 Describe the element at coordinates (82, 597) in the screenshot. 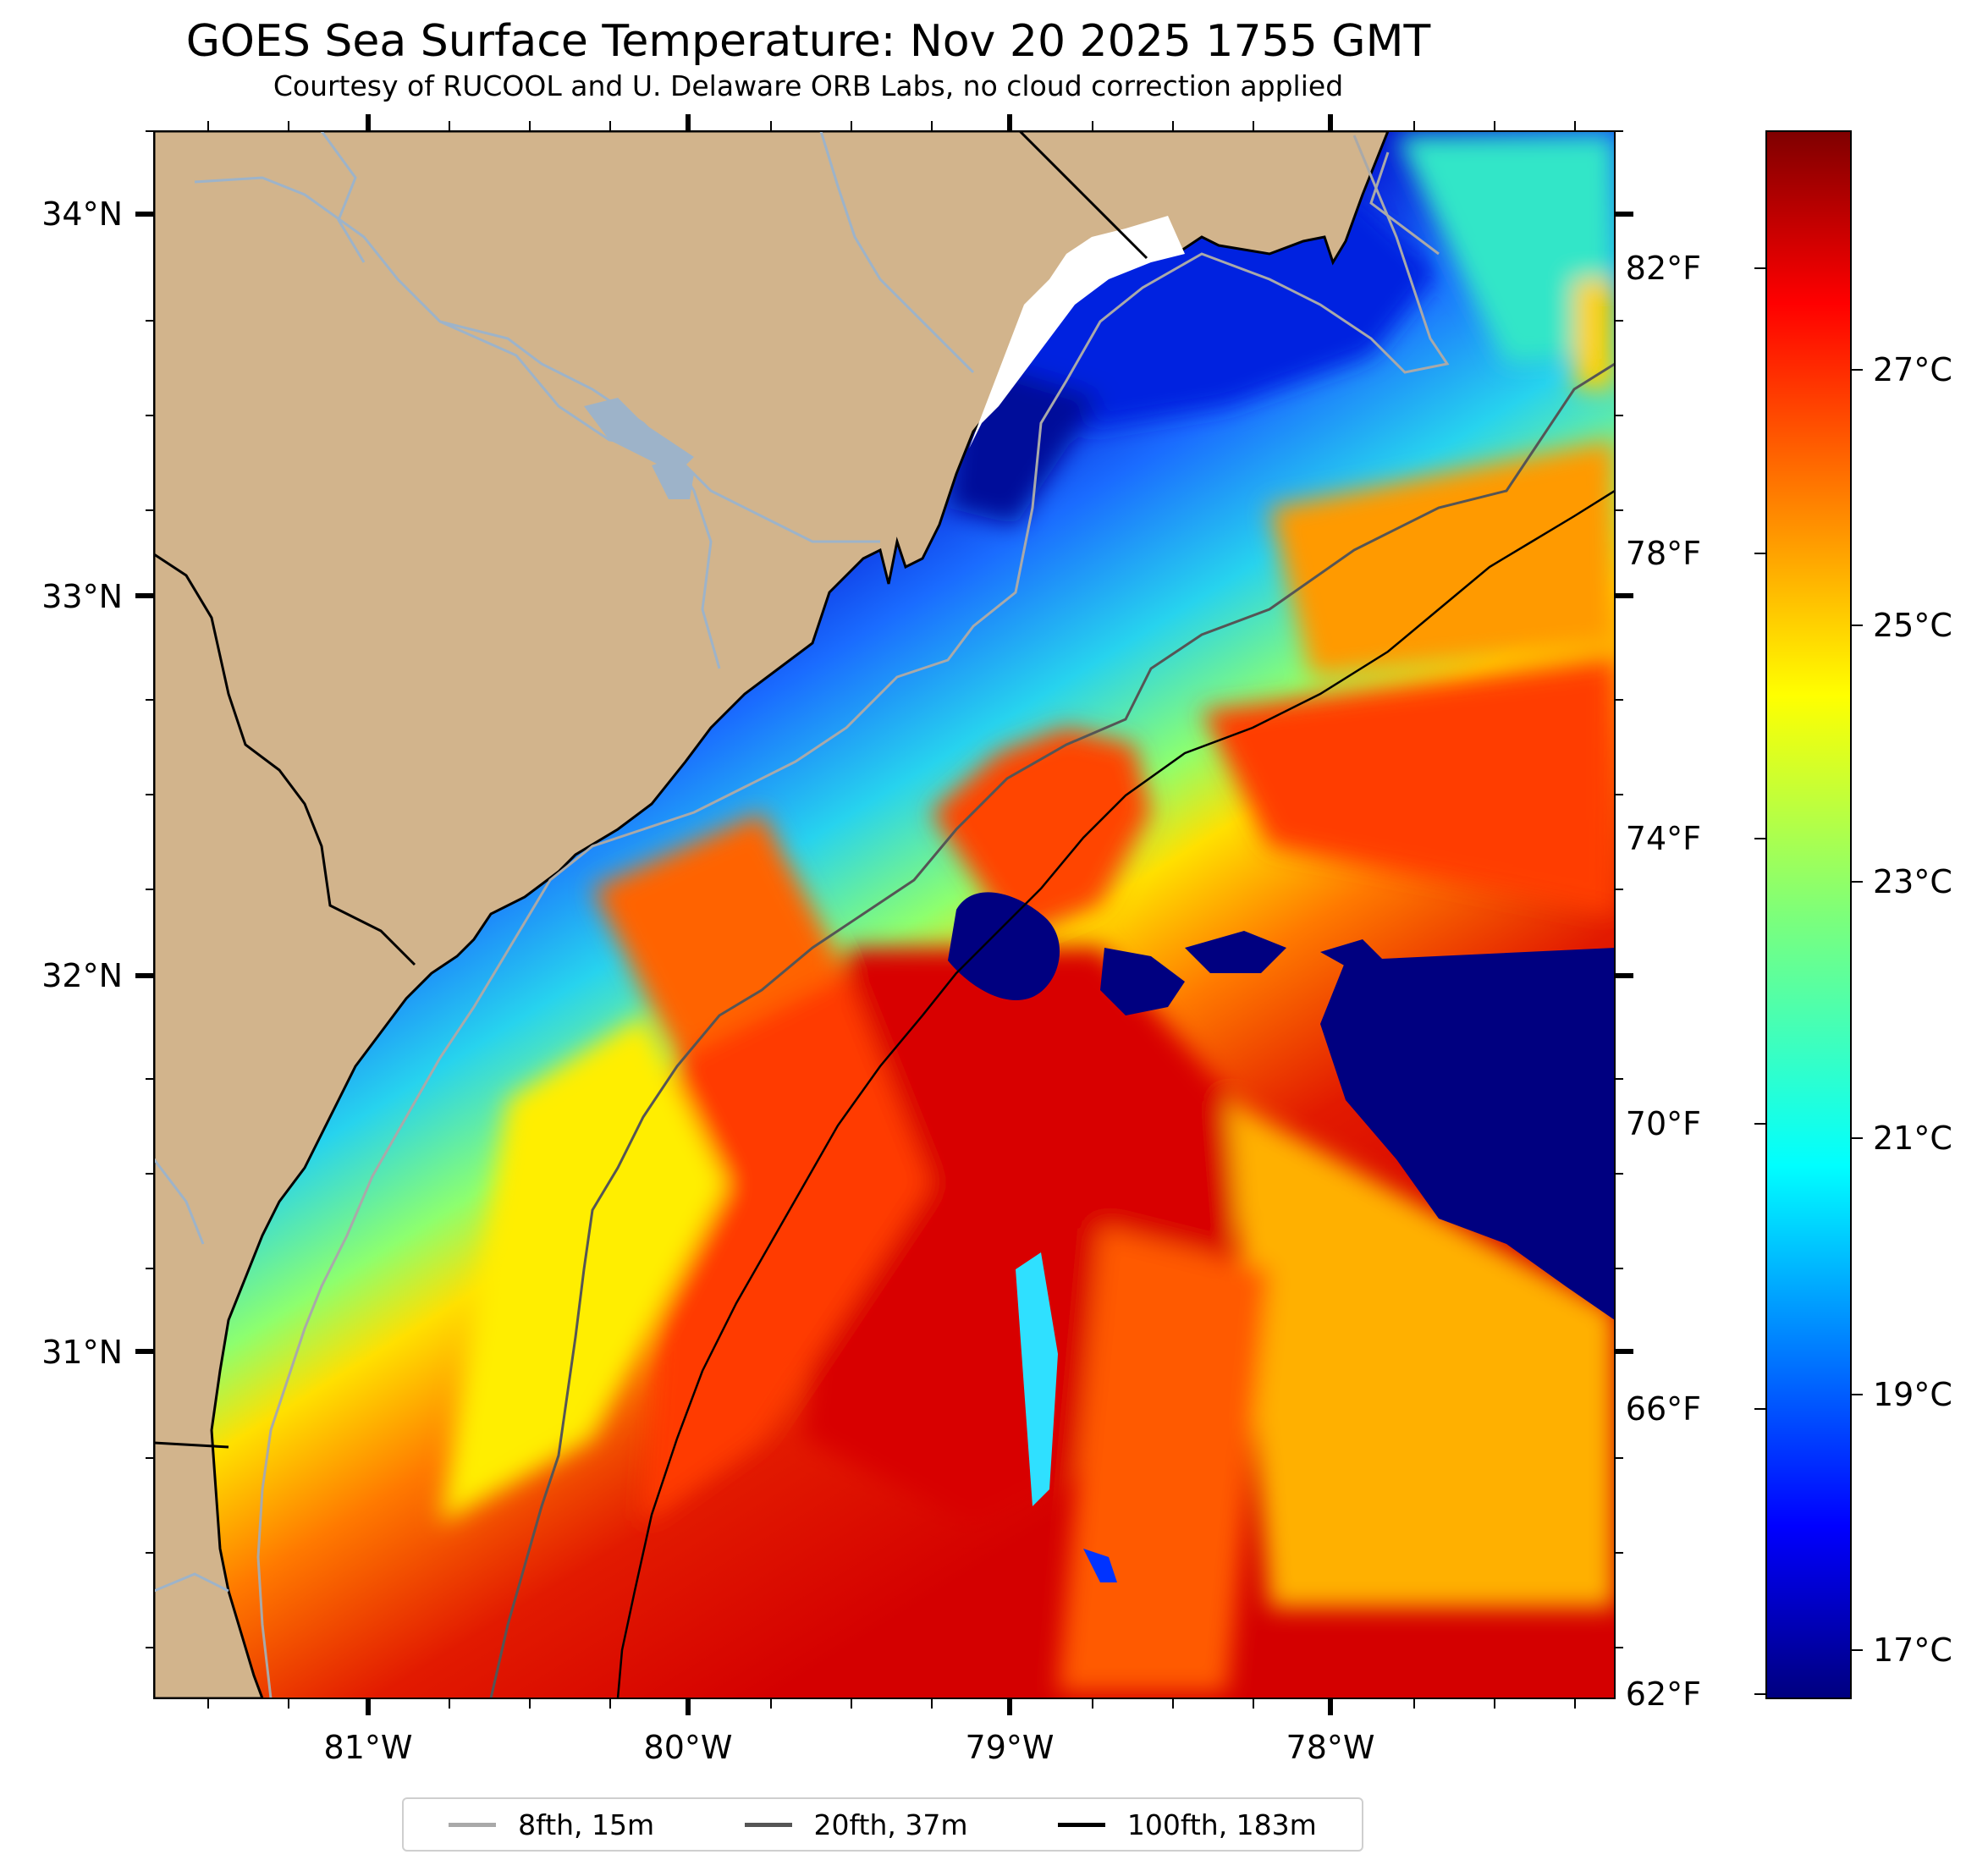

I see `lat-label-33n: 33°N` at that location.